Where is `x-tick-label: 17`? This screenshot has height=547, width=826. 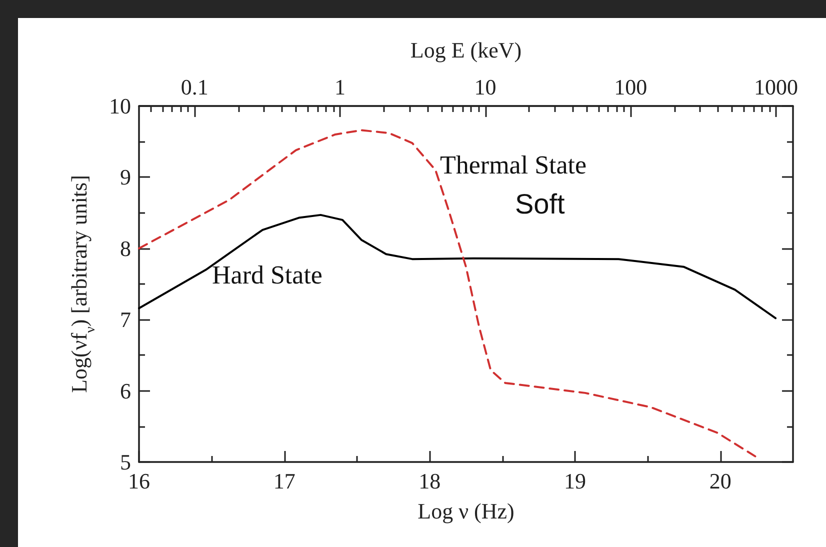 x-tick-label: 17 is located at coordinates (284, 481).